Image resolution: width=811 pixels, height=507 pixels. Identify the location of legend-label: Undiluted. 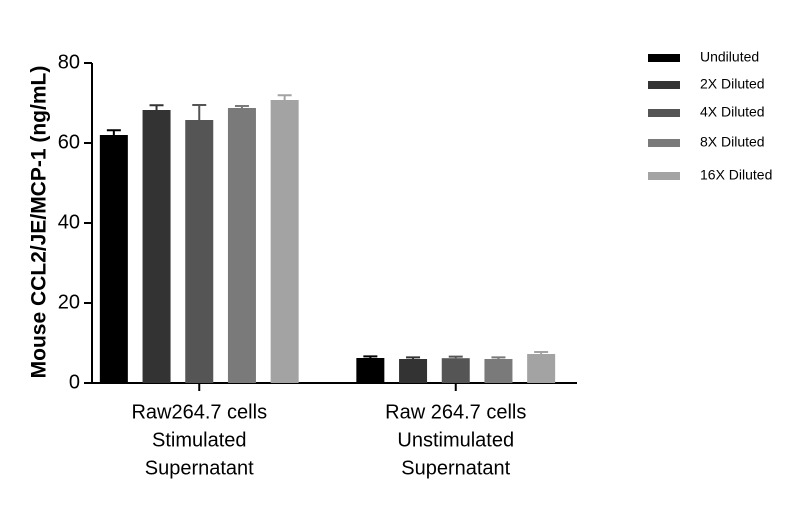
(729, 57).